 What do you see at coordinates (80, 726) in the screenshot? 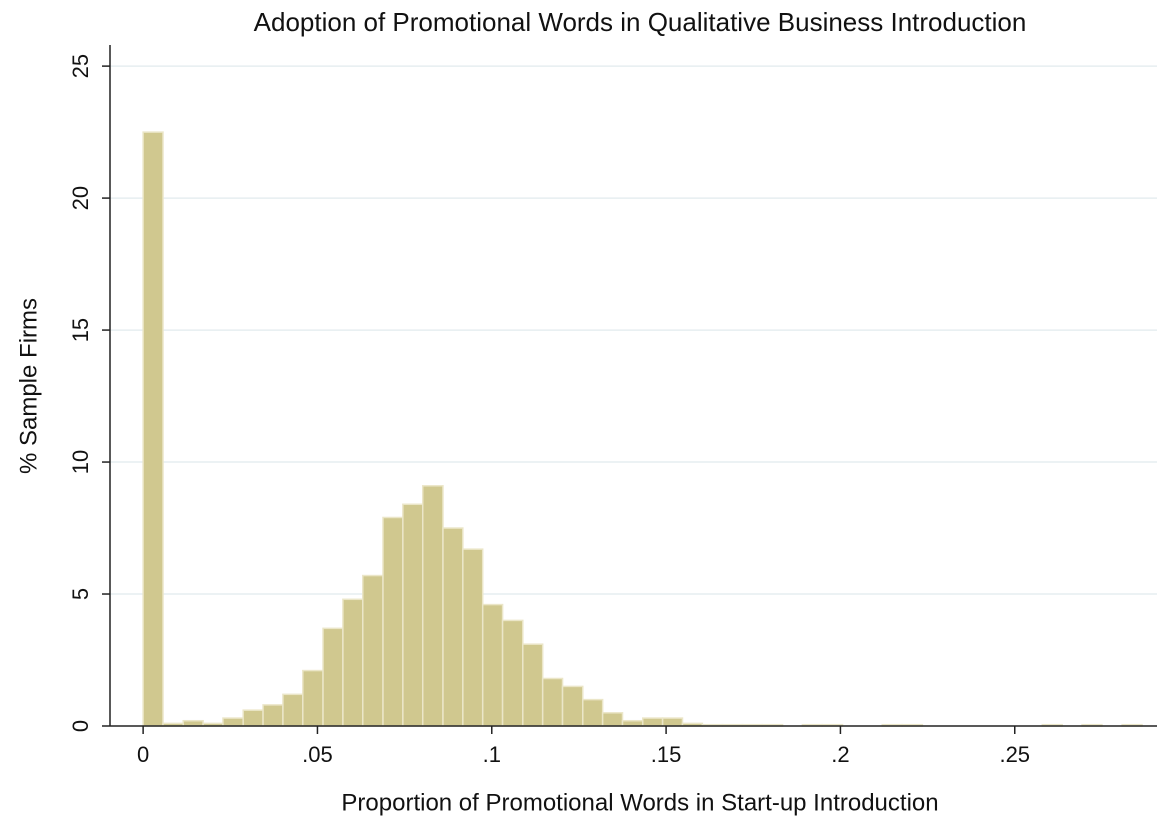
I see `y-tick-label: 0` at bounding box center [80, 726].